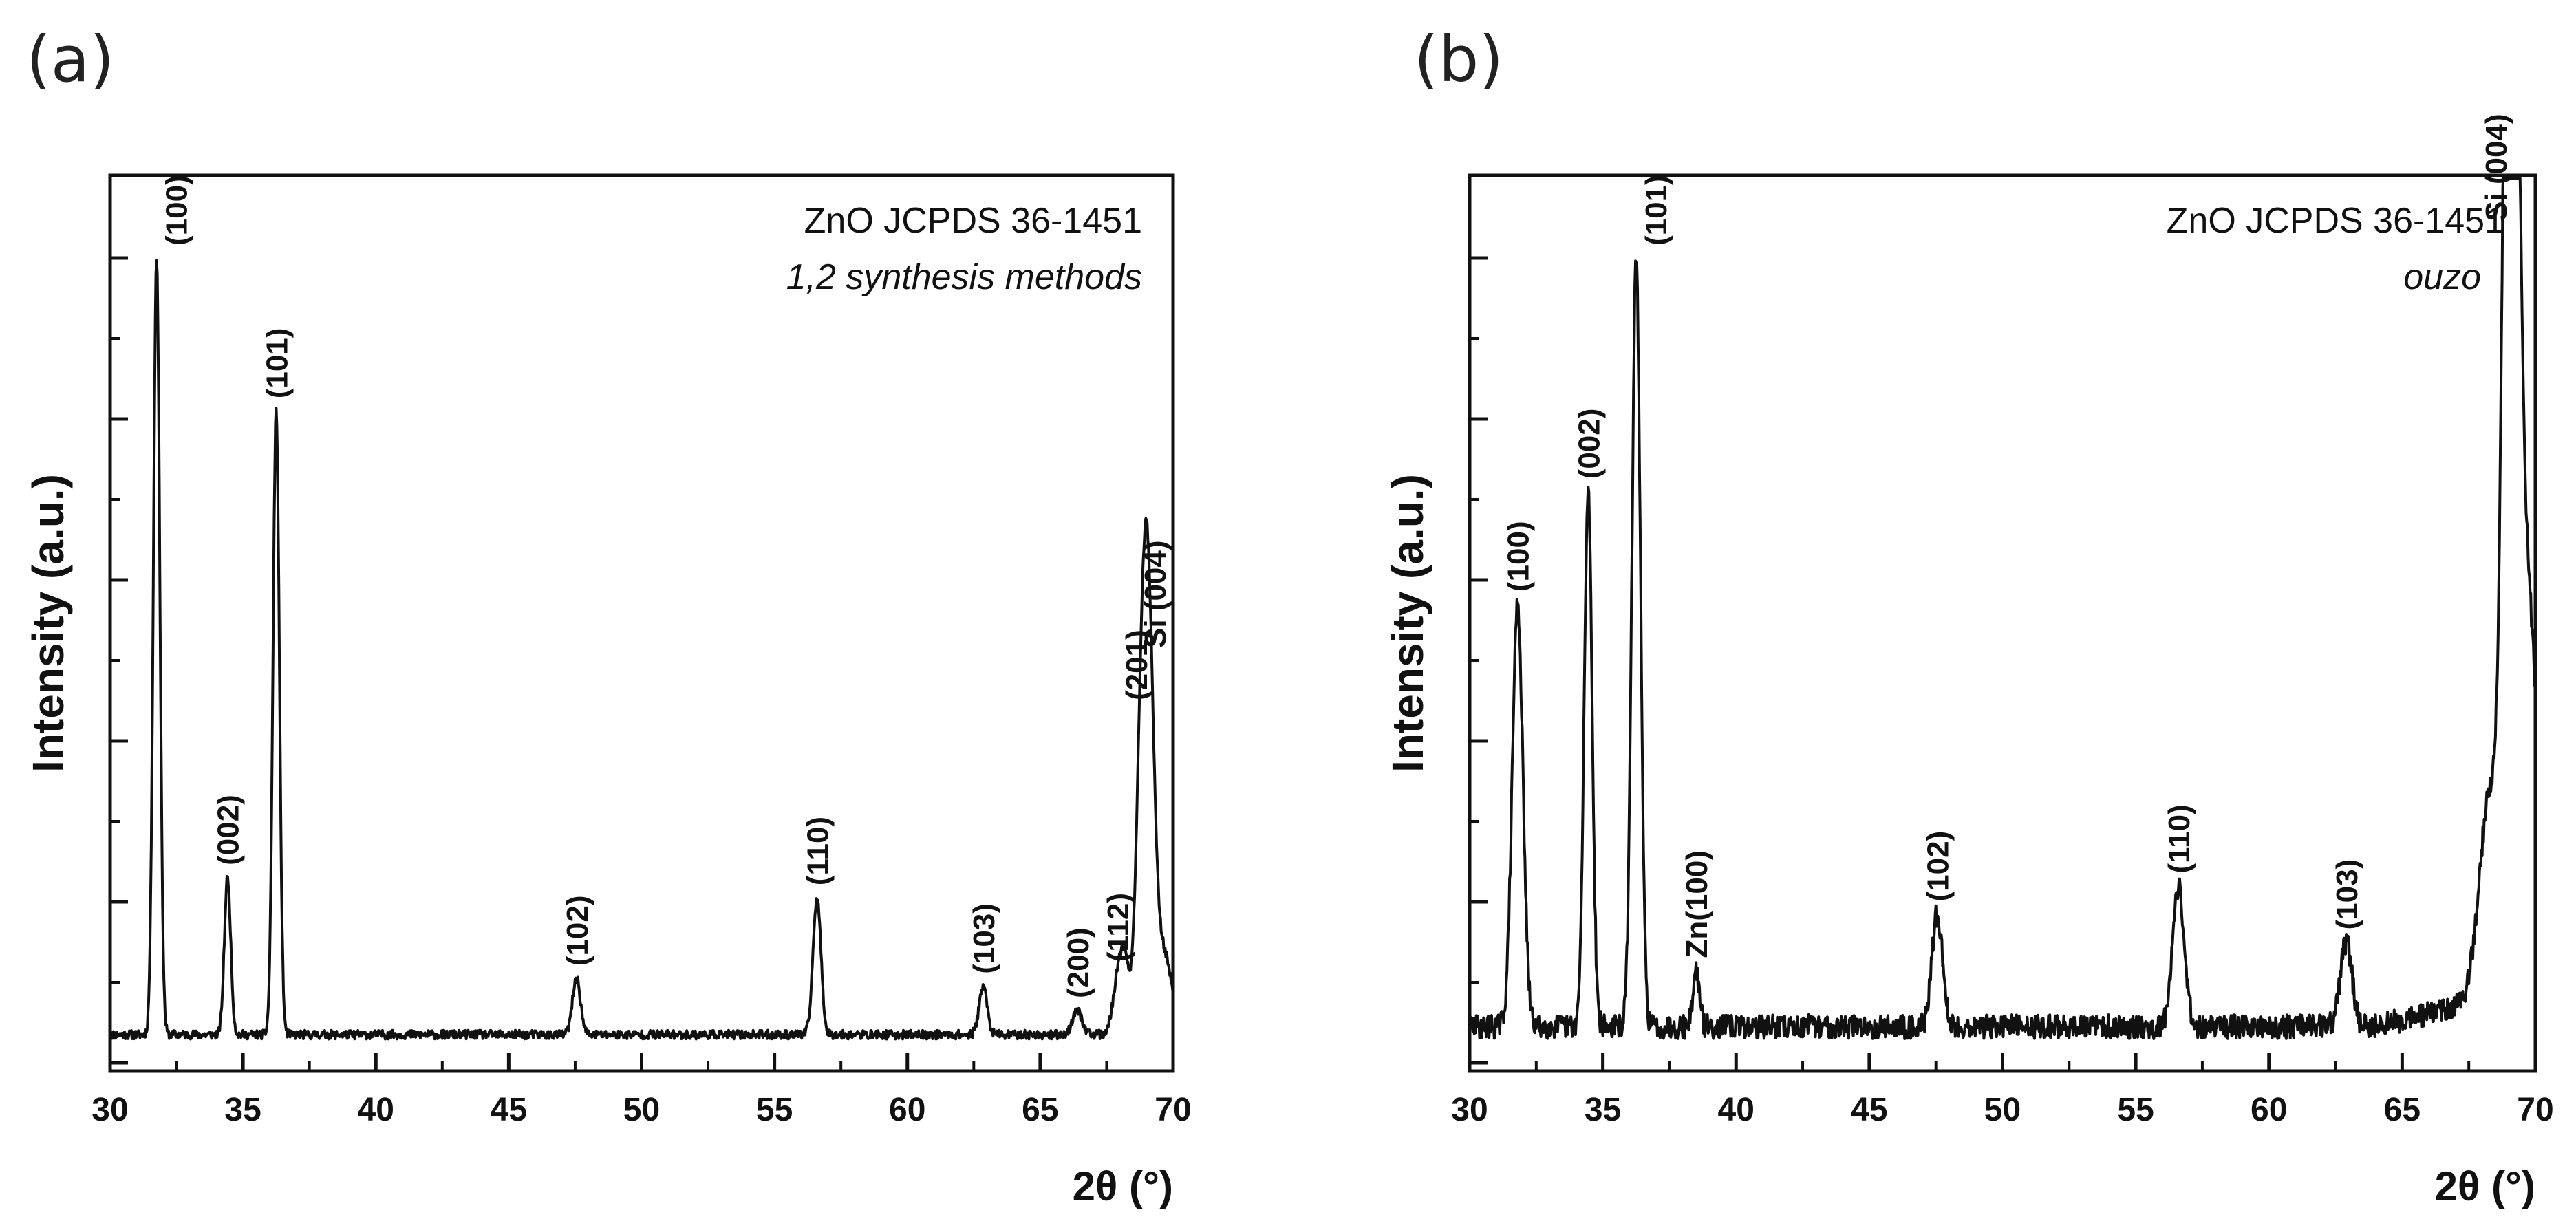 The image size is (2576, 1230). I want to click on peak-label: Zn(100), so click(1697, 904).